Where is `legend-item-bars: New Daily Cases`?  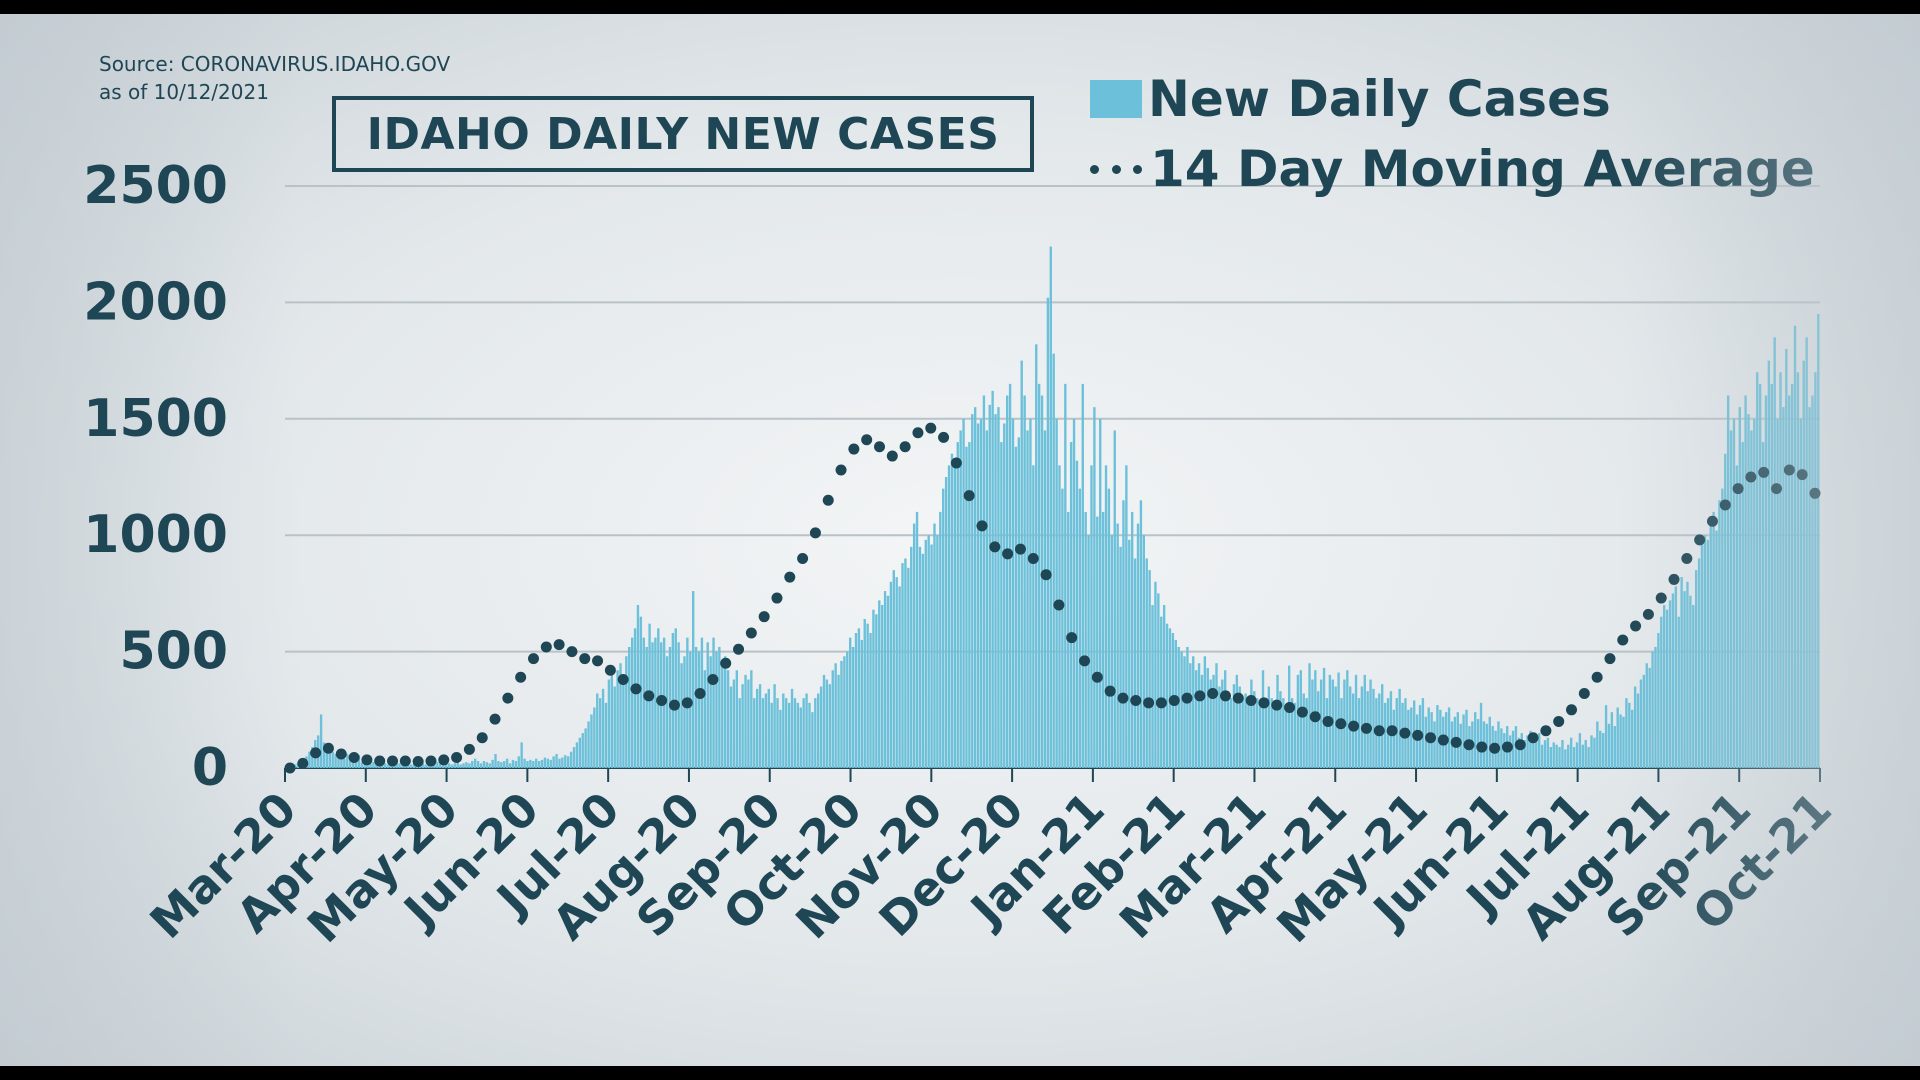 legend-item-bars: New Daily Cases is located at coordinates (1350, 99).